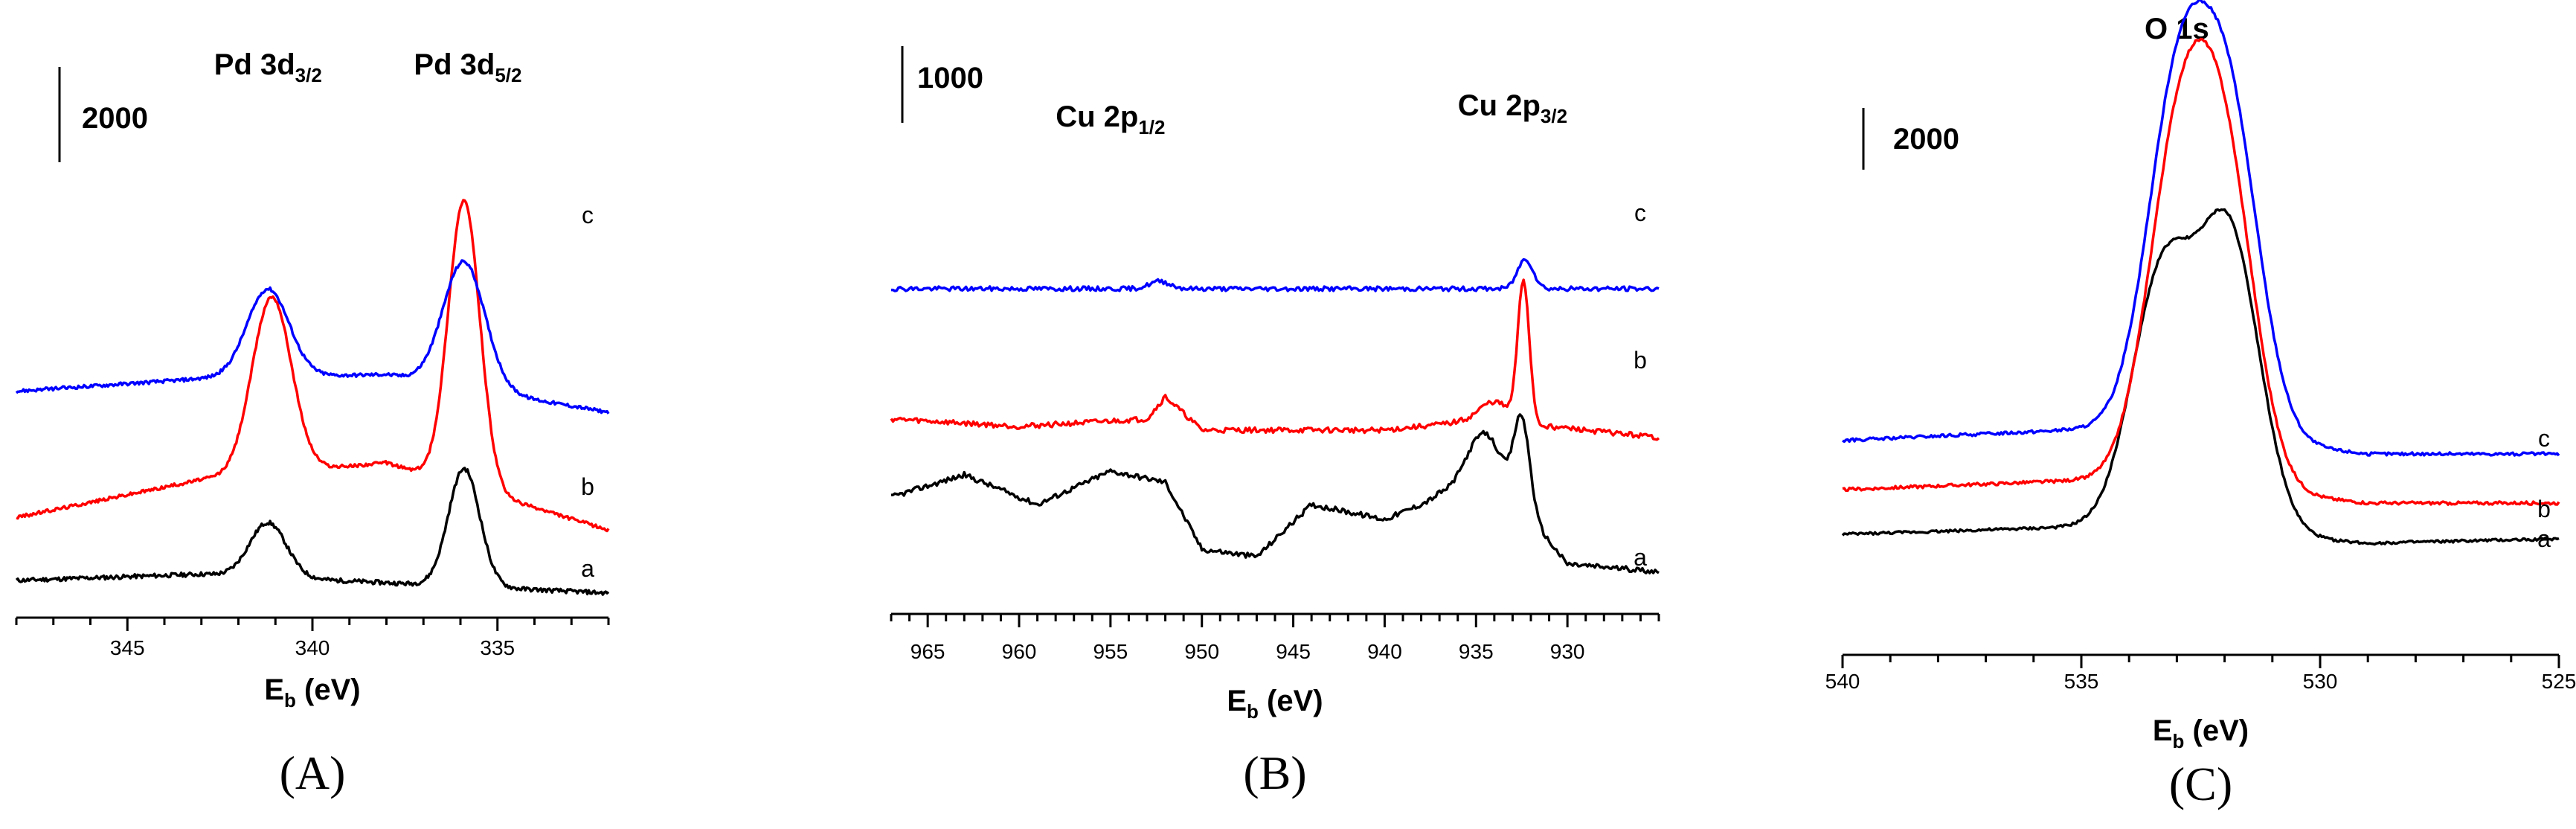  What do you see at coordinates (1512, 108) in the screenshot?
I see `peak-label: Cu 2p3/2` at bounding box center [1512, 108].